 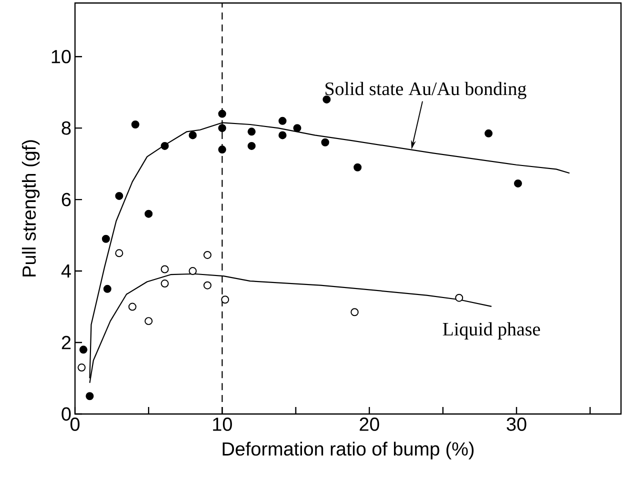 What do you see at coordinates (66, 343) in the screenshot?
I see `y-tick-label: 2` at bounding box center [66, 343].